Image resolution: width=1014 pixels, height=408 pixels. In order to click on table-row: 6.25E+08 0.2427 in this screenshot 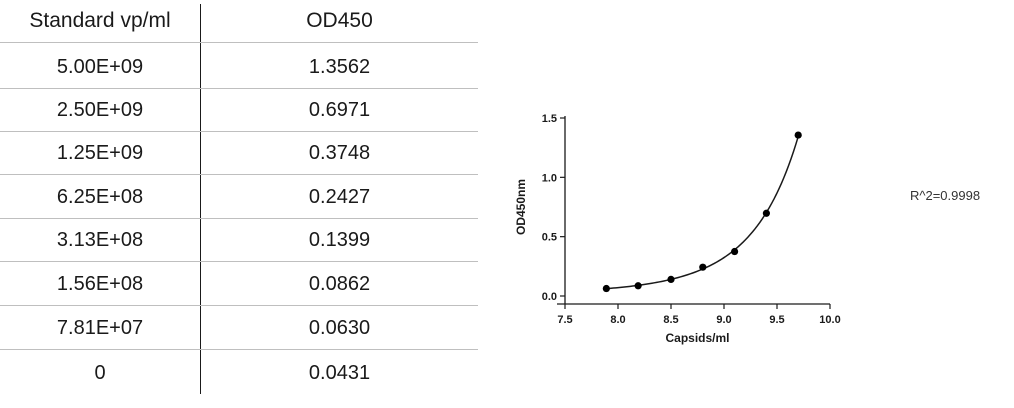, I will do `click(239, 197)`.